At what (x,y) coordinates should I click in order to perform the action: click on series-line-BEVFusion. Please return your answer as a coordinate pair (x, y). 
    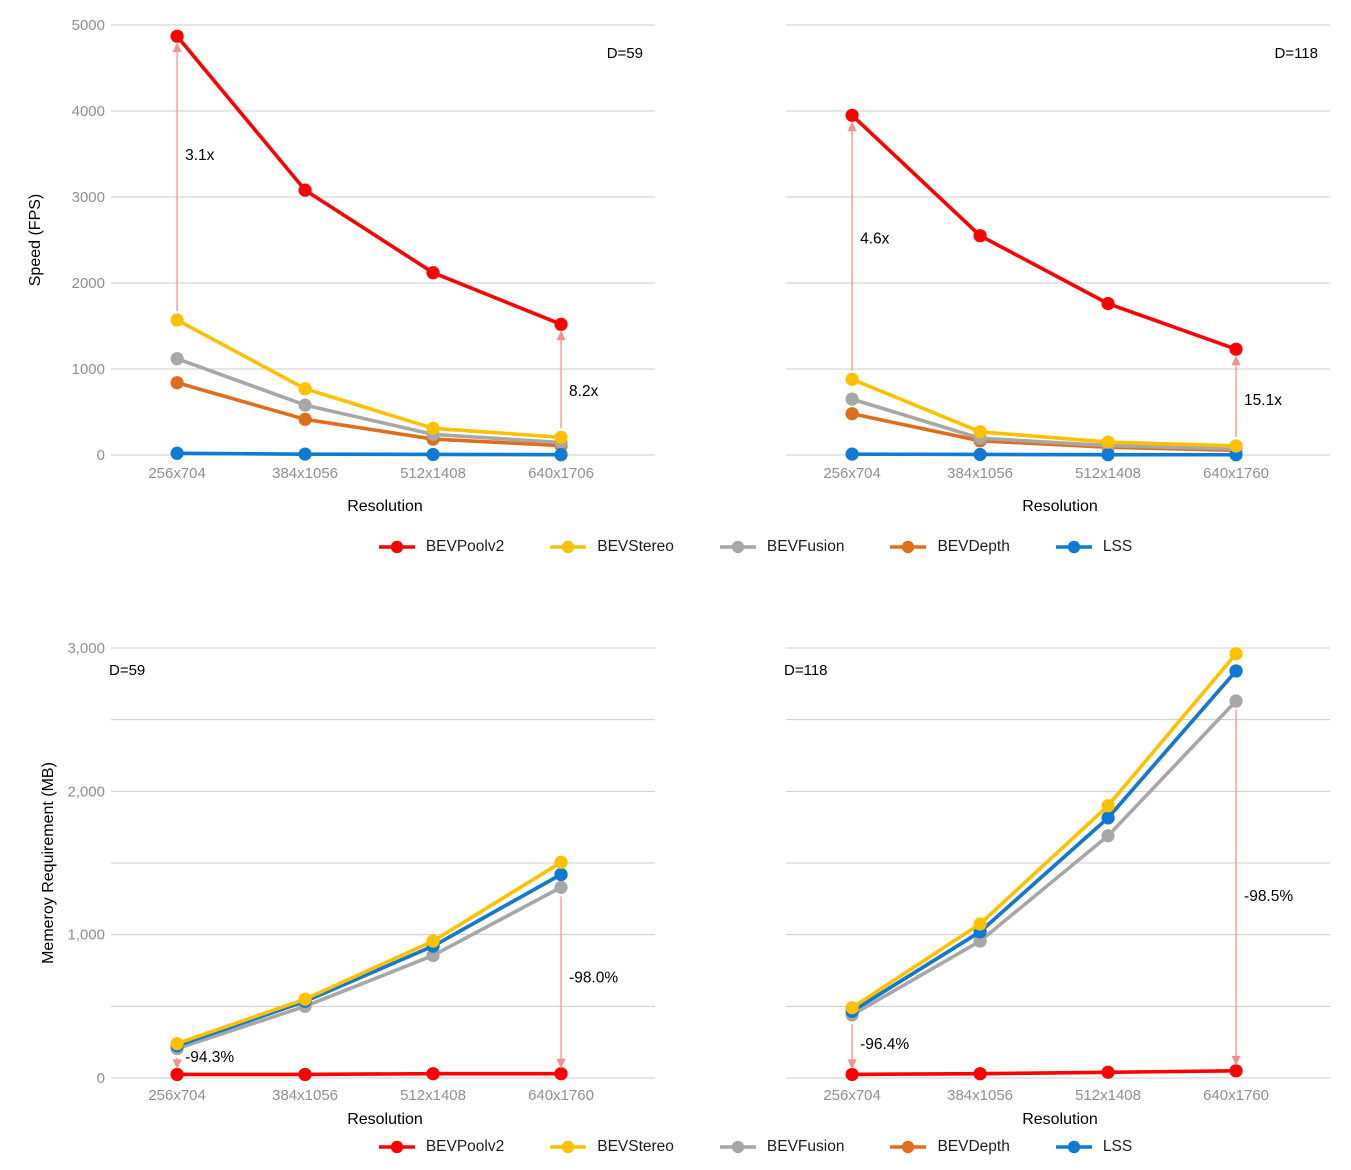
    Looking at the image, I should click on (369, 400).